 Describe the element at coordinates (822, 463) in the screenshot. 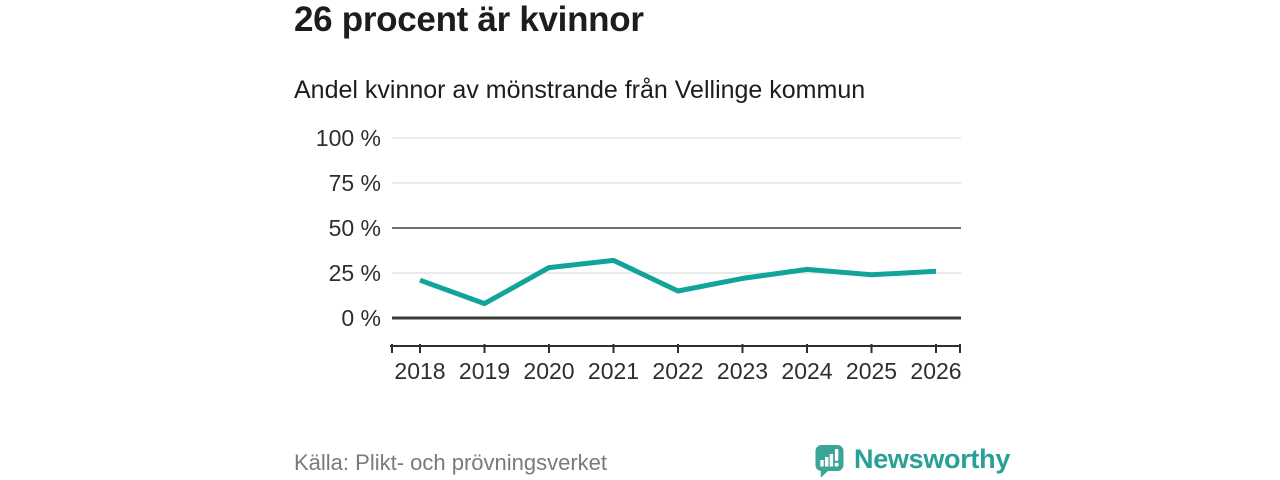

I see `bar-small` at that location.